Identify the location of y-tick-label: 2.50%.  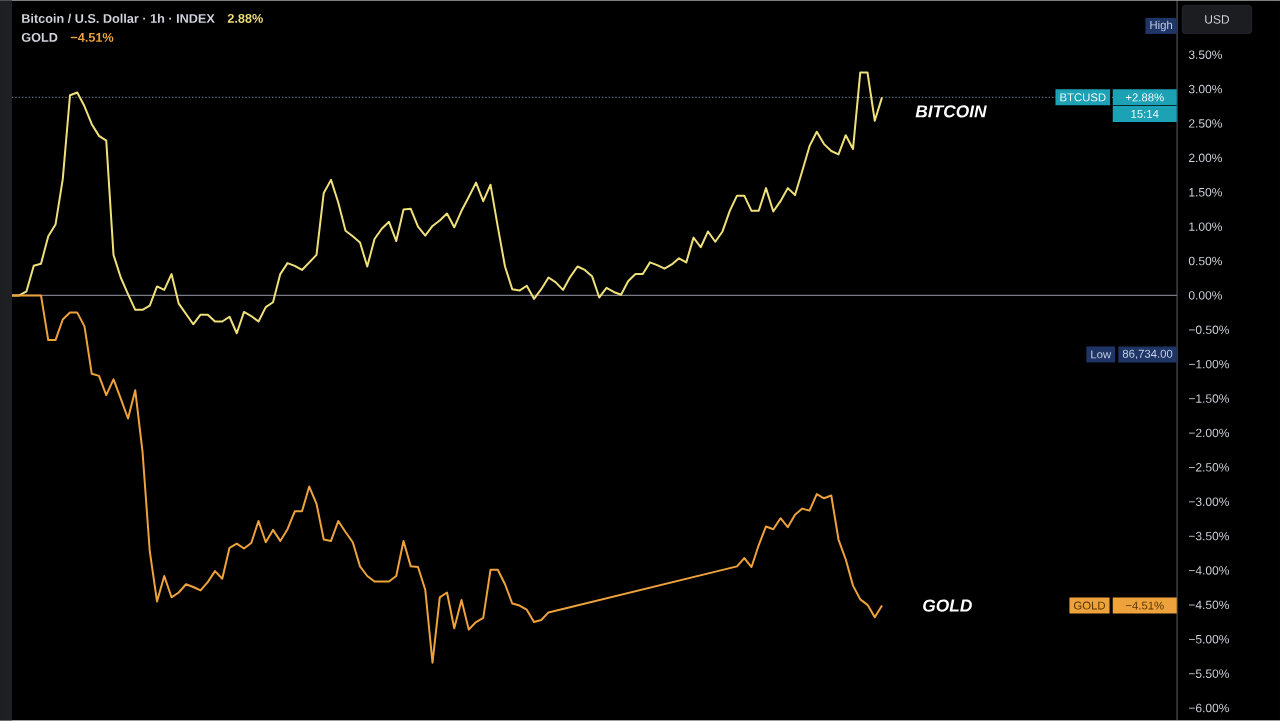
(1205, 123).